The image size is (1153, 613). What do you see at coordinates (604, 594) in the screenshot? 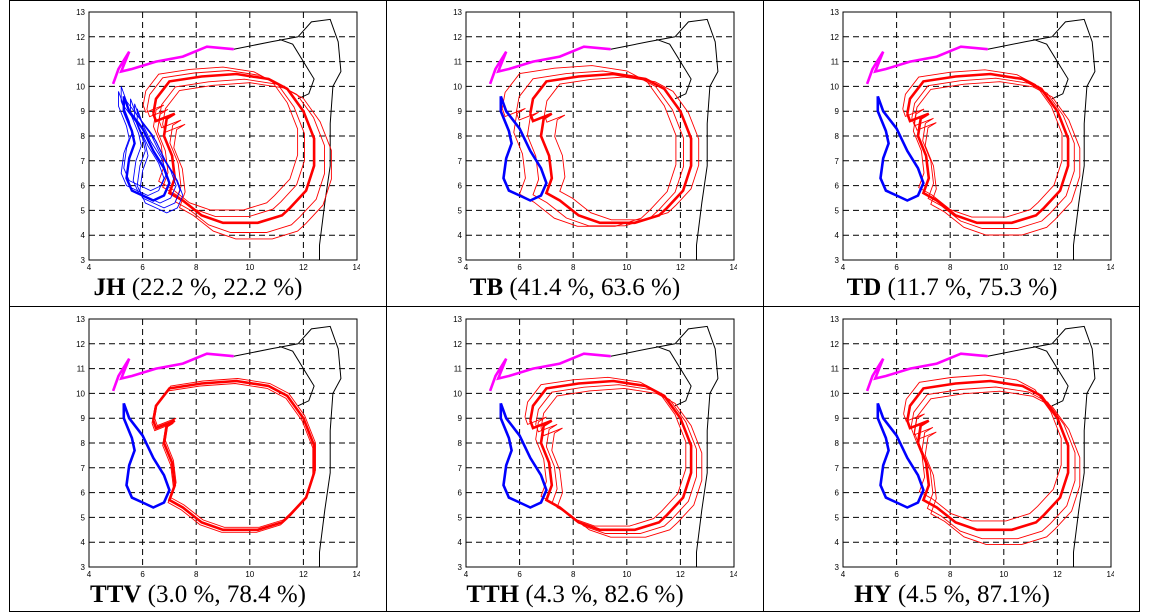
I see `panel-stats: (4.3 %, 82.6 %)` at bounding box center [604, 594].